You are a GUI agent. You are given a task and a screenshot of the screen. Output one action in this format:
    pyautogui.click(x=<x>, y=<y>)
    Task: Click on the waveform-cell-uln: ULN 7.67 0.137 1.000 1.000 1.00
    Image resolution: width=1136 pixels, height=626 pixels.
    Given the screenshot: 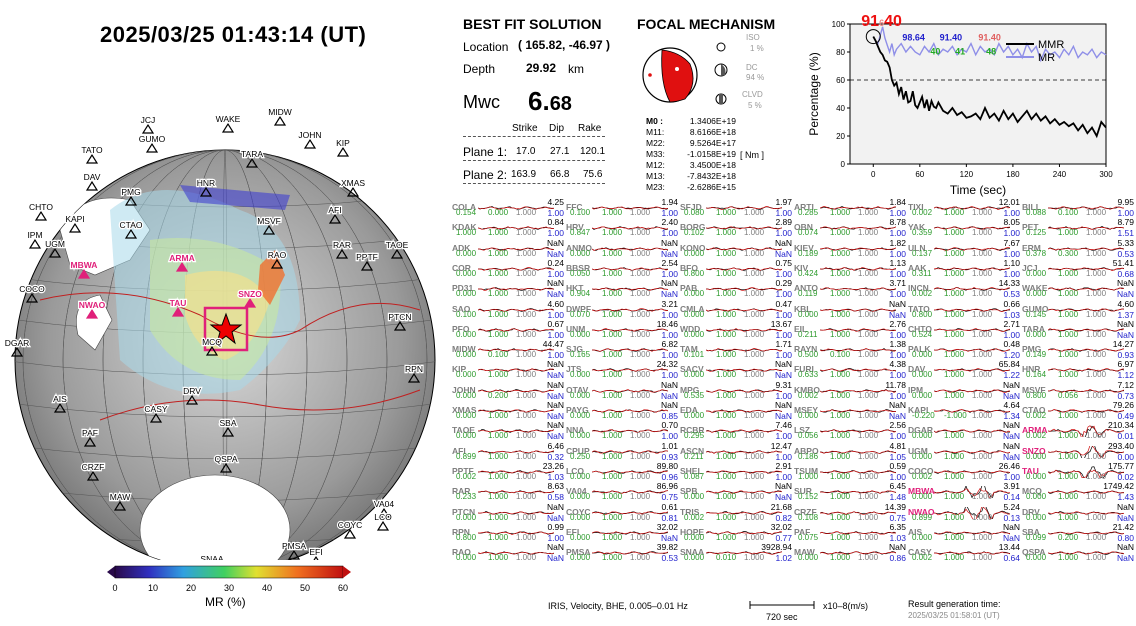 What is the action you would take?
    pyautogui.click(x=966, y=251)
    